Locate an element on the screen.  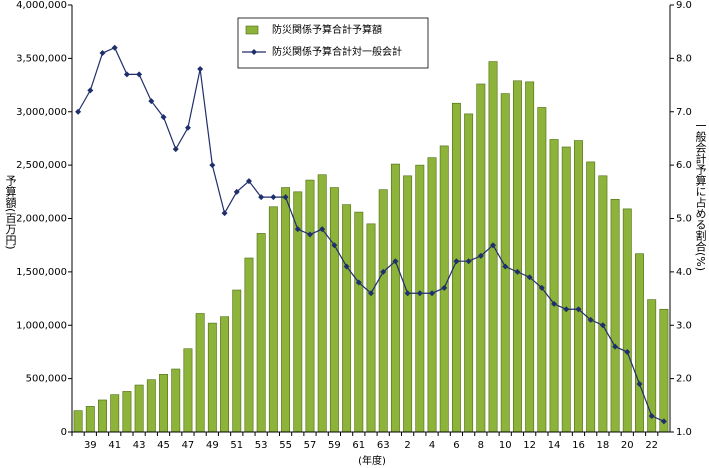
x-tick-label: 20 is located at coordinates (627, 445).